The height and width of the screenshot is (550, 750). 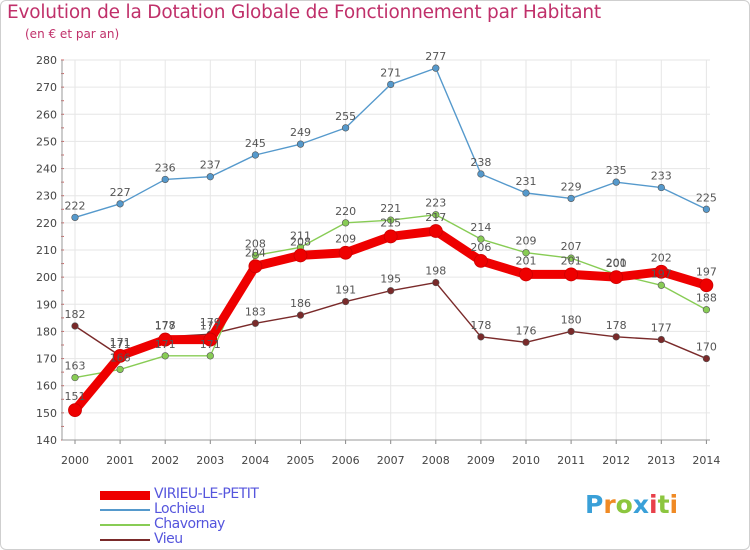 I want to click on data-label-chavornay: 207, so click(x=571, y=246).